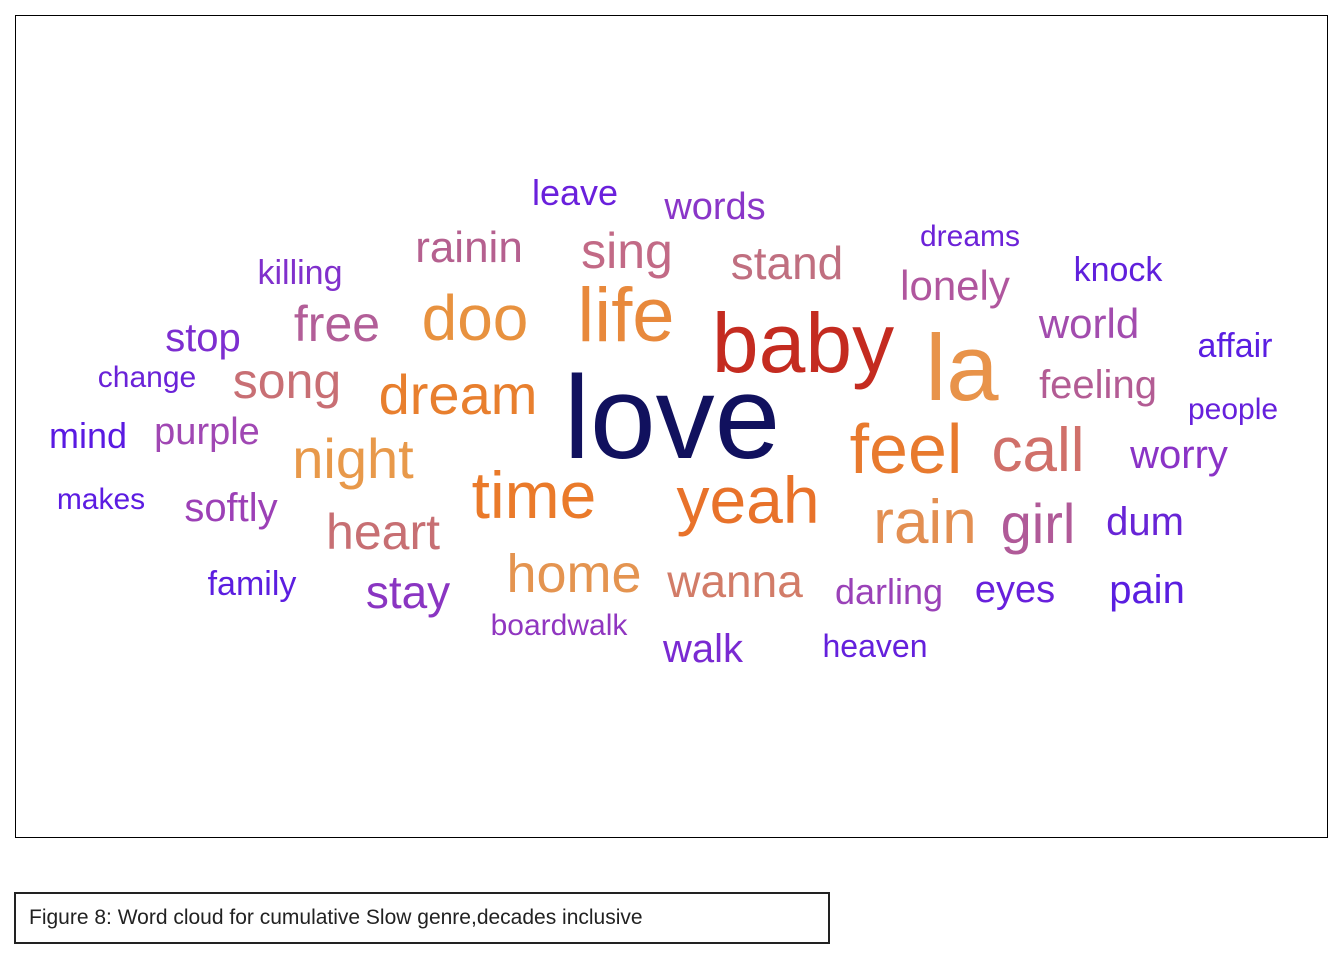  I want to click on word-people: people, so click(1233, 409).